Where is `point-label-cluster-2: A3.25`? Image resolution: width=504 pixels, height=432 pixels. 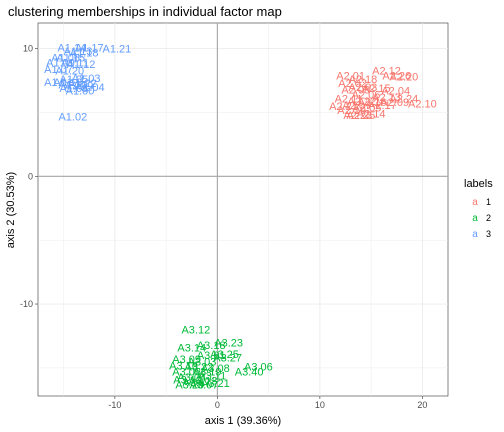 point-label-cluster-2: A3.25 is located at coordinates (224, 355).